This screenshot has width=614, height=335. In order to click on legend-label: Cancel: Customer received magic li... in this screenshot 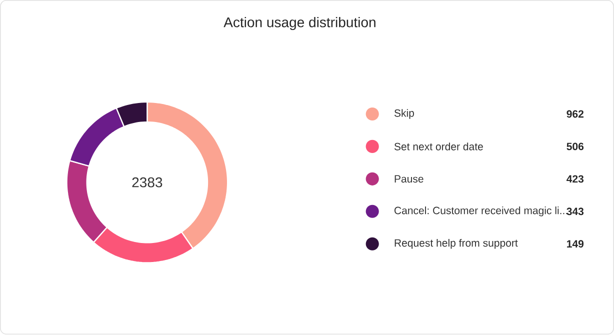, I will do `click(481, 211)`.